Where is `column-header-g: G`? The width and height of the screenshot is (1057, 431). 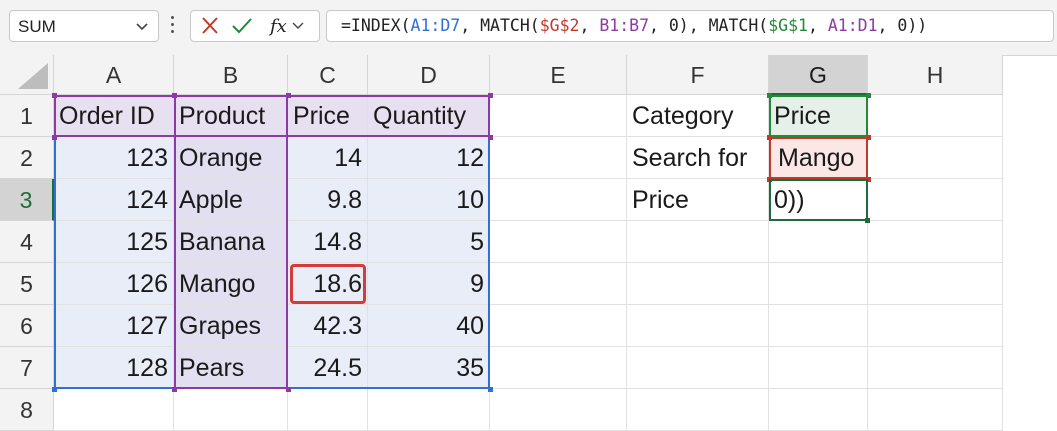
column-header-g: G is located at coordinates (818, 75).